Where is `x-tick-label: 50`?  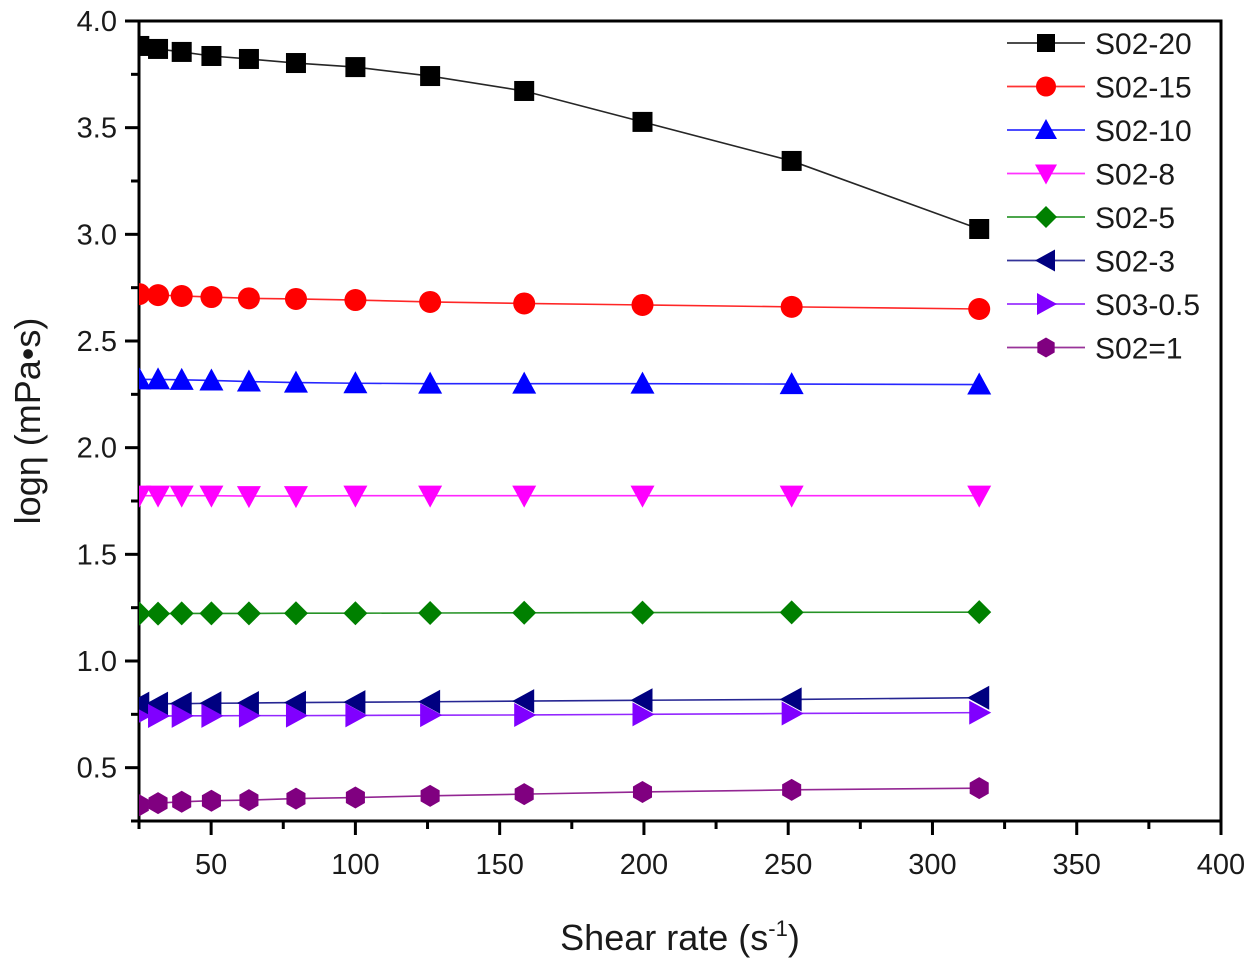 x-tick-label: 50 is located at coordinates (211, 865).